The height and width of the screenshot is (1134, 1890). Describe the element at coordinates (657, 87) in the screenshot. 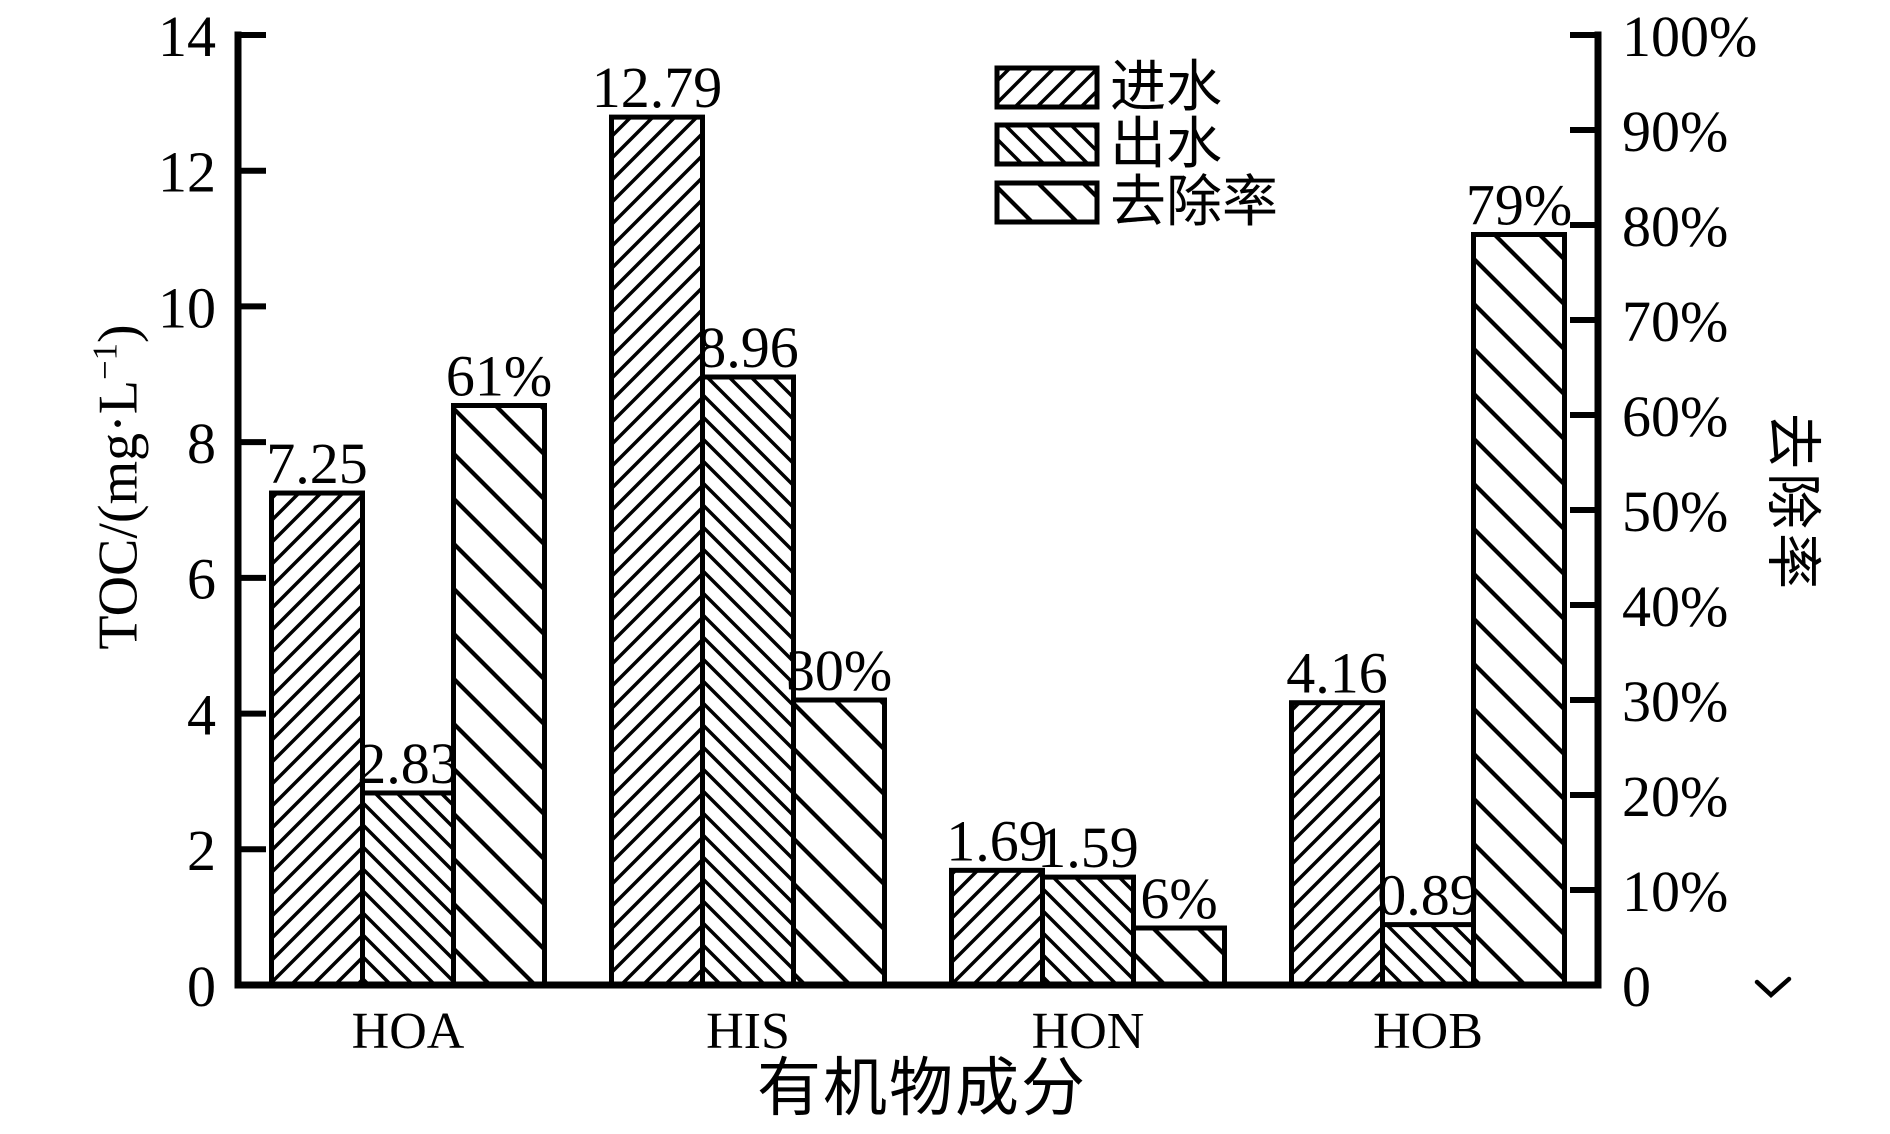

I see `value-label-his-influent: 12.79` at that location.